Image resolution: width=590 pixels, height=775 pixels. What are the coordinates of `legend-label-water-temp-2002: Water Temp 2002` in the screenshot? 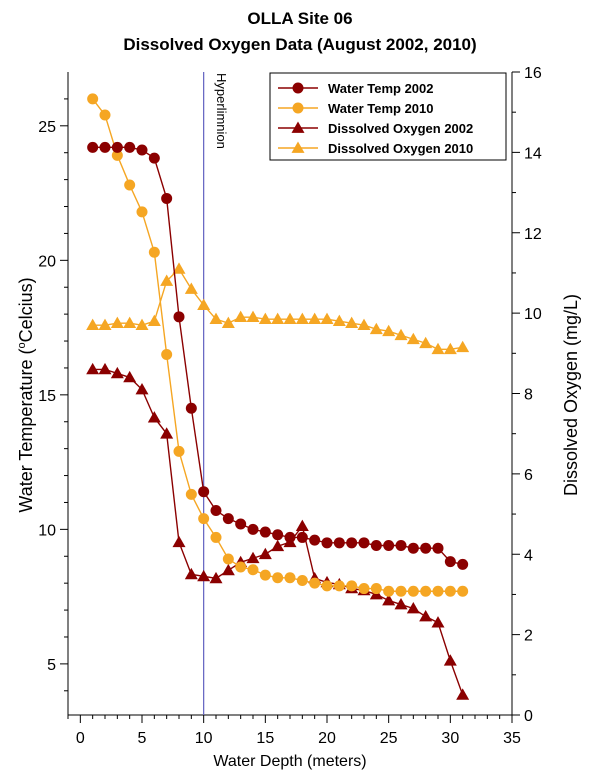 It's located at (381, 88).